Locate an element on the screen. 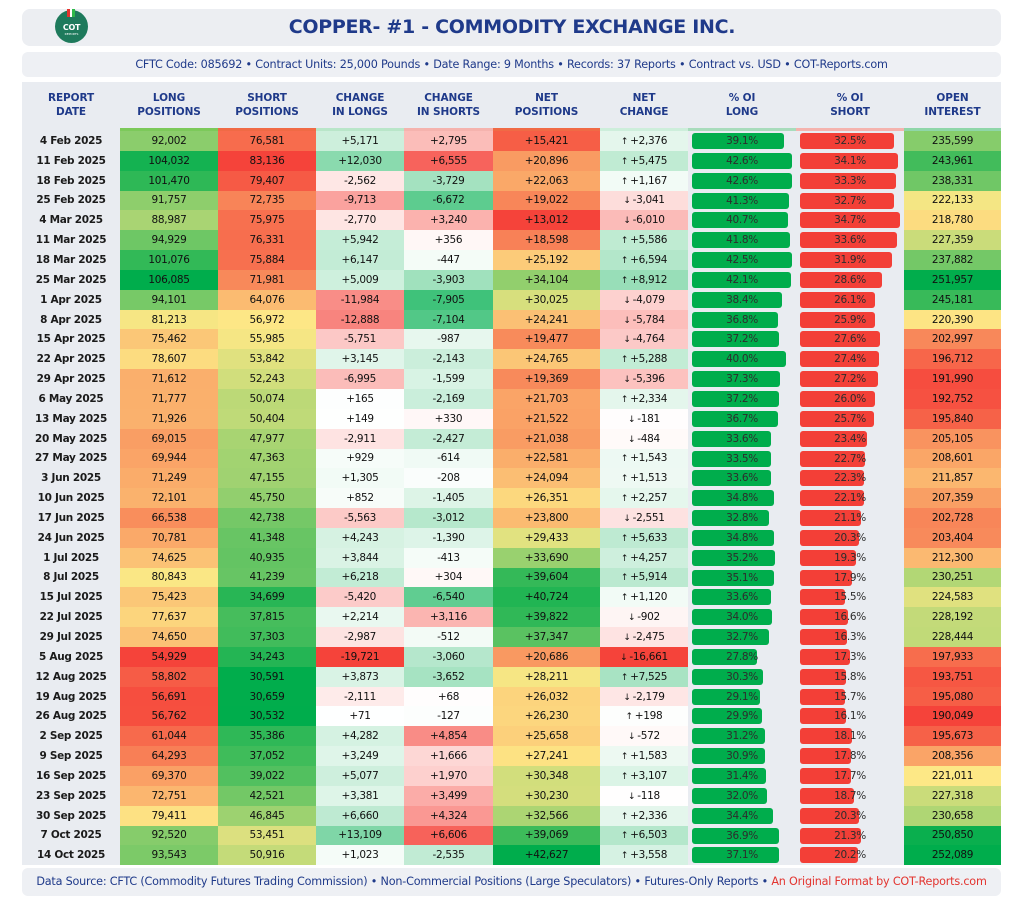 The width and height of the screenshot is (1024, 907). column-header-short: SHORT POSITIONS is located at coordinates (267, 106).